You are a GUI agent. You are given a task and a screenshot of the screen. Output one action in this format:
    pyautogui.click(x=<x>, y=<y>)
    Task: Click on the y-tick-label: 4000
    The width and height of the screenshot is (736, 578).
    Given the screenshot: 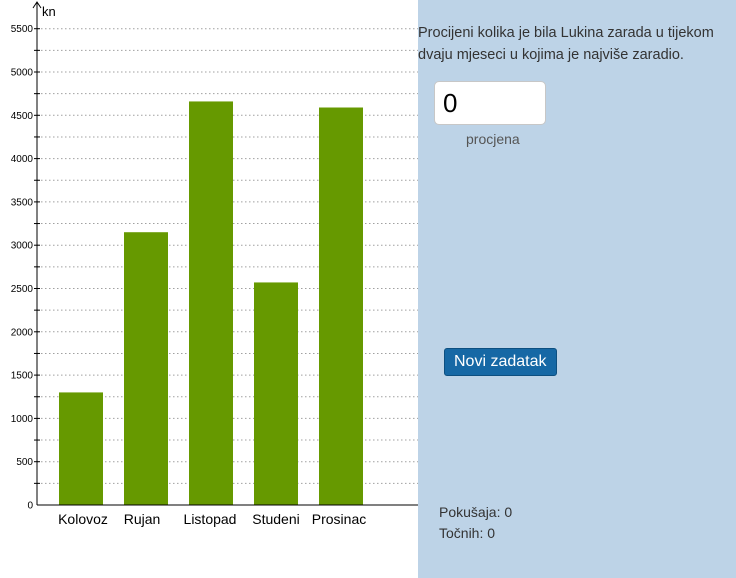 What is the action you would take?
    pyautogui.click(x=22, y=159)
    